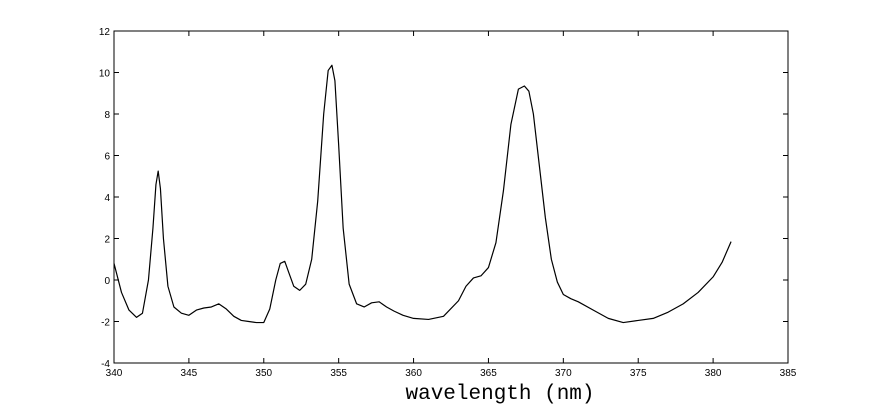 This screenshot has height=409, width=872. I want to click on x-tick-label: 380, so click(713, 373).